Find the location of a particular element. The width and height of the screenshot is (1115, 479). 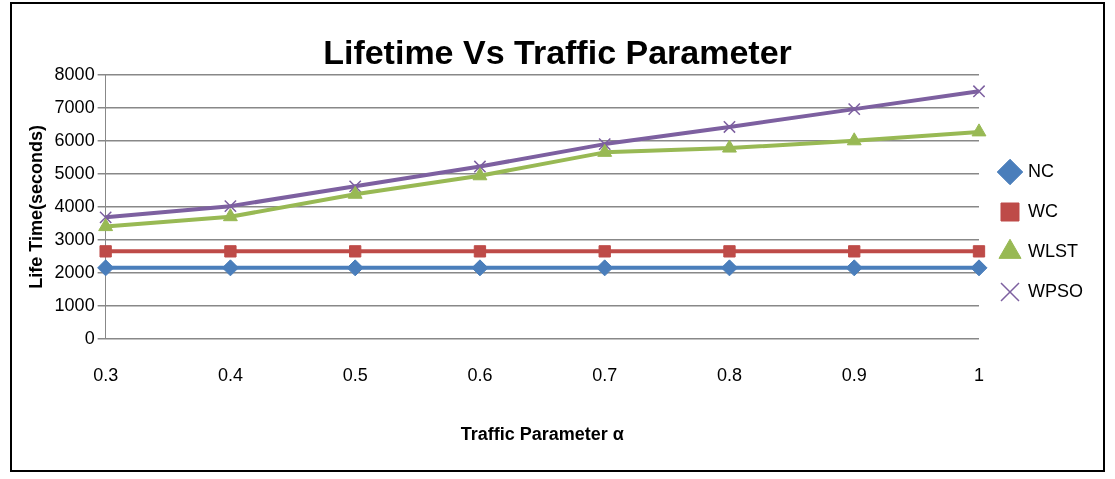

x-tick-label: 0.4 is located at coordinates (230, 374).